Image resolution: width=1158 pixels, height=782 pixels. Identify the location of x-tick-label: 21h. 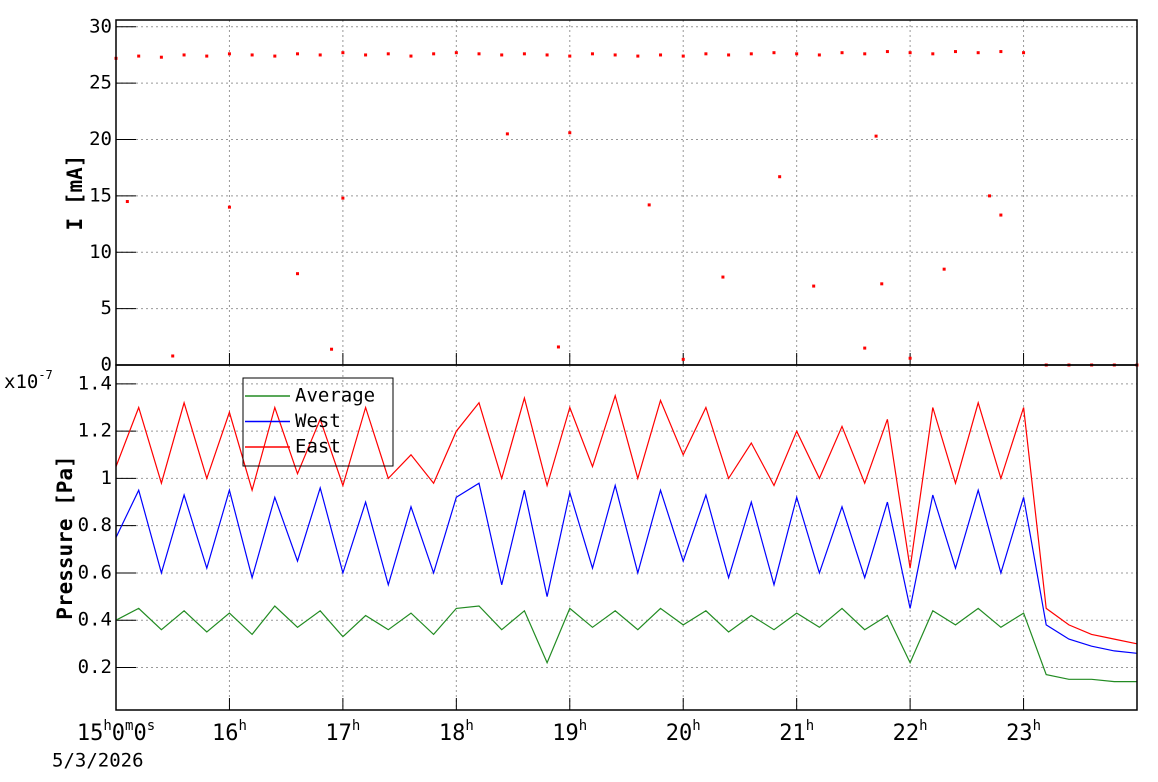
(796, 732).